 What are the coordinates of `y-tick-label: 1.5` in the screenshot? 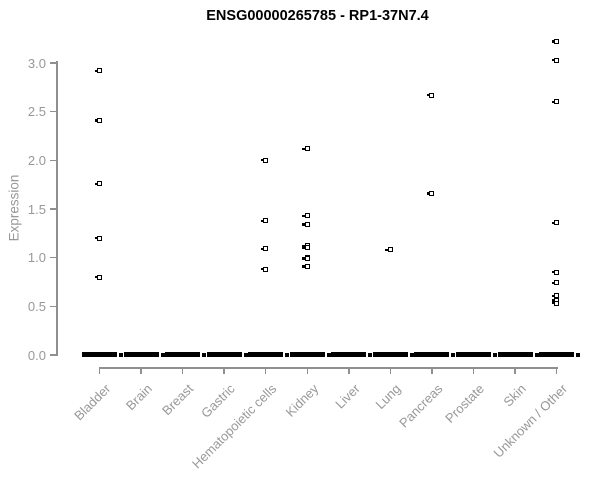 It's located at (36, 209).